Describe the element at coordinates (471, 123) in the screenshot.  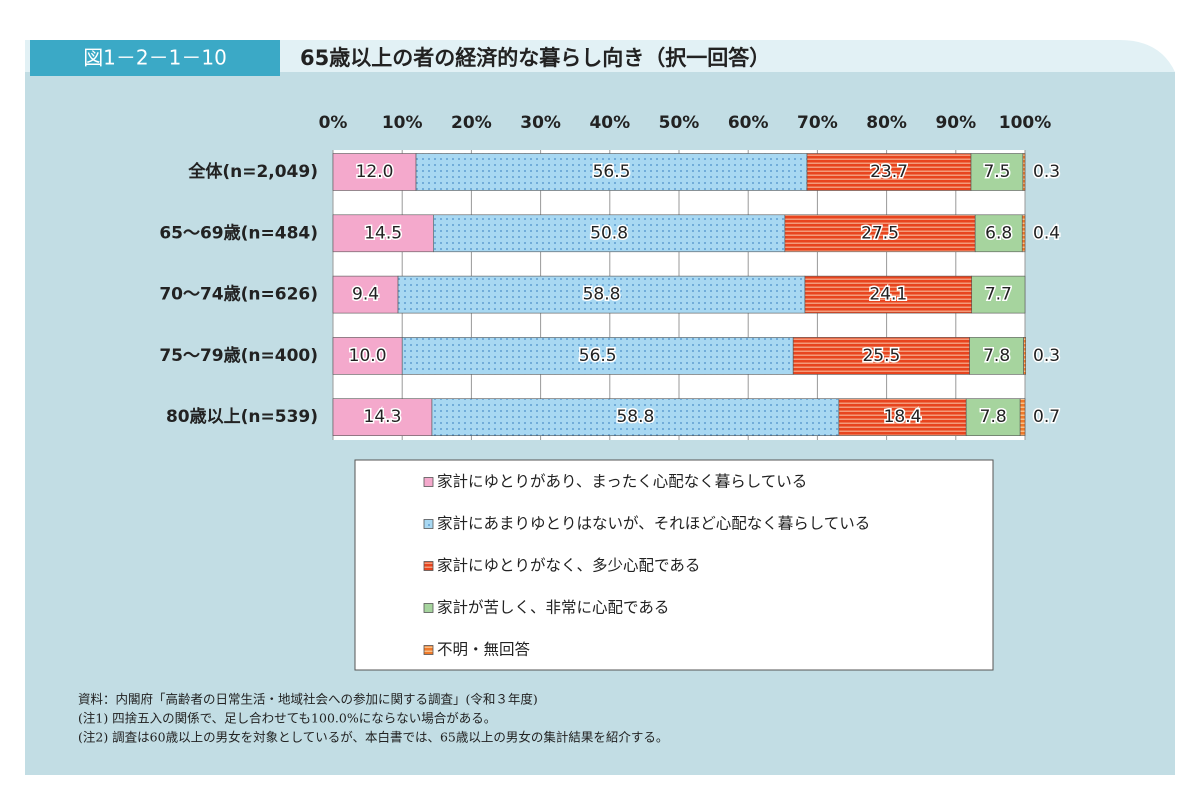
I see `x-tick-label: 20%` at that location.